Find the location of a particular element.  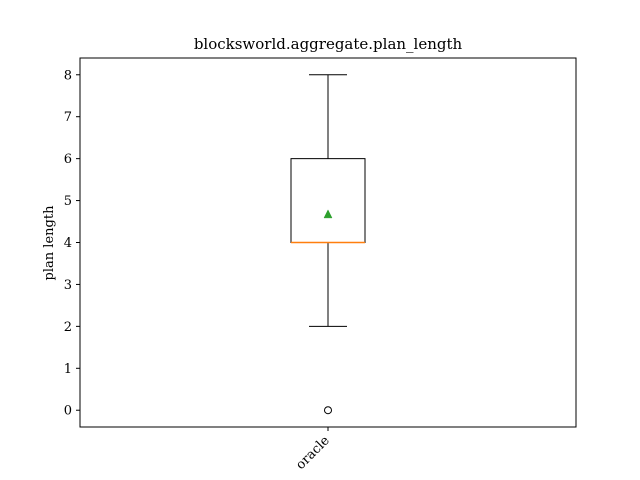

y-tick-label: 5 is located at coordinates (68, 201).